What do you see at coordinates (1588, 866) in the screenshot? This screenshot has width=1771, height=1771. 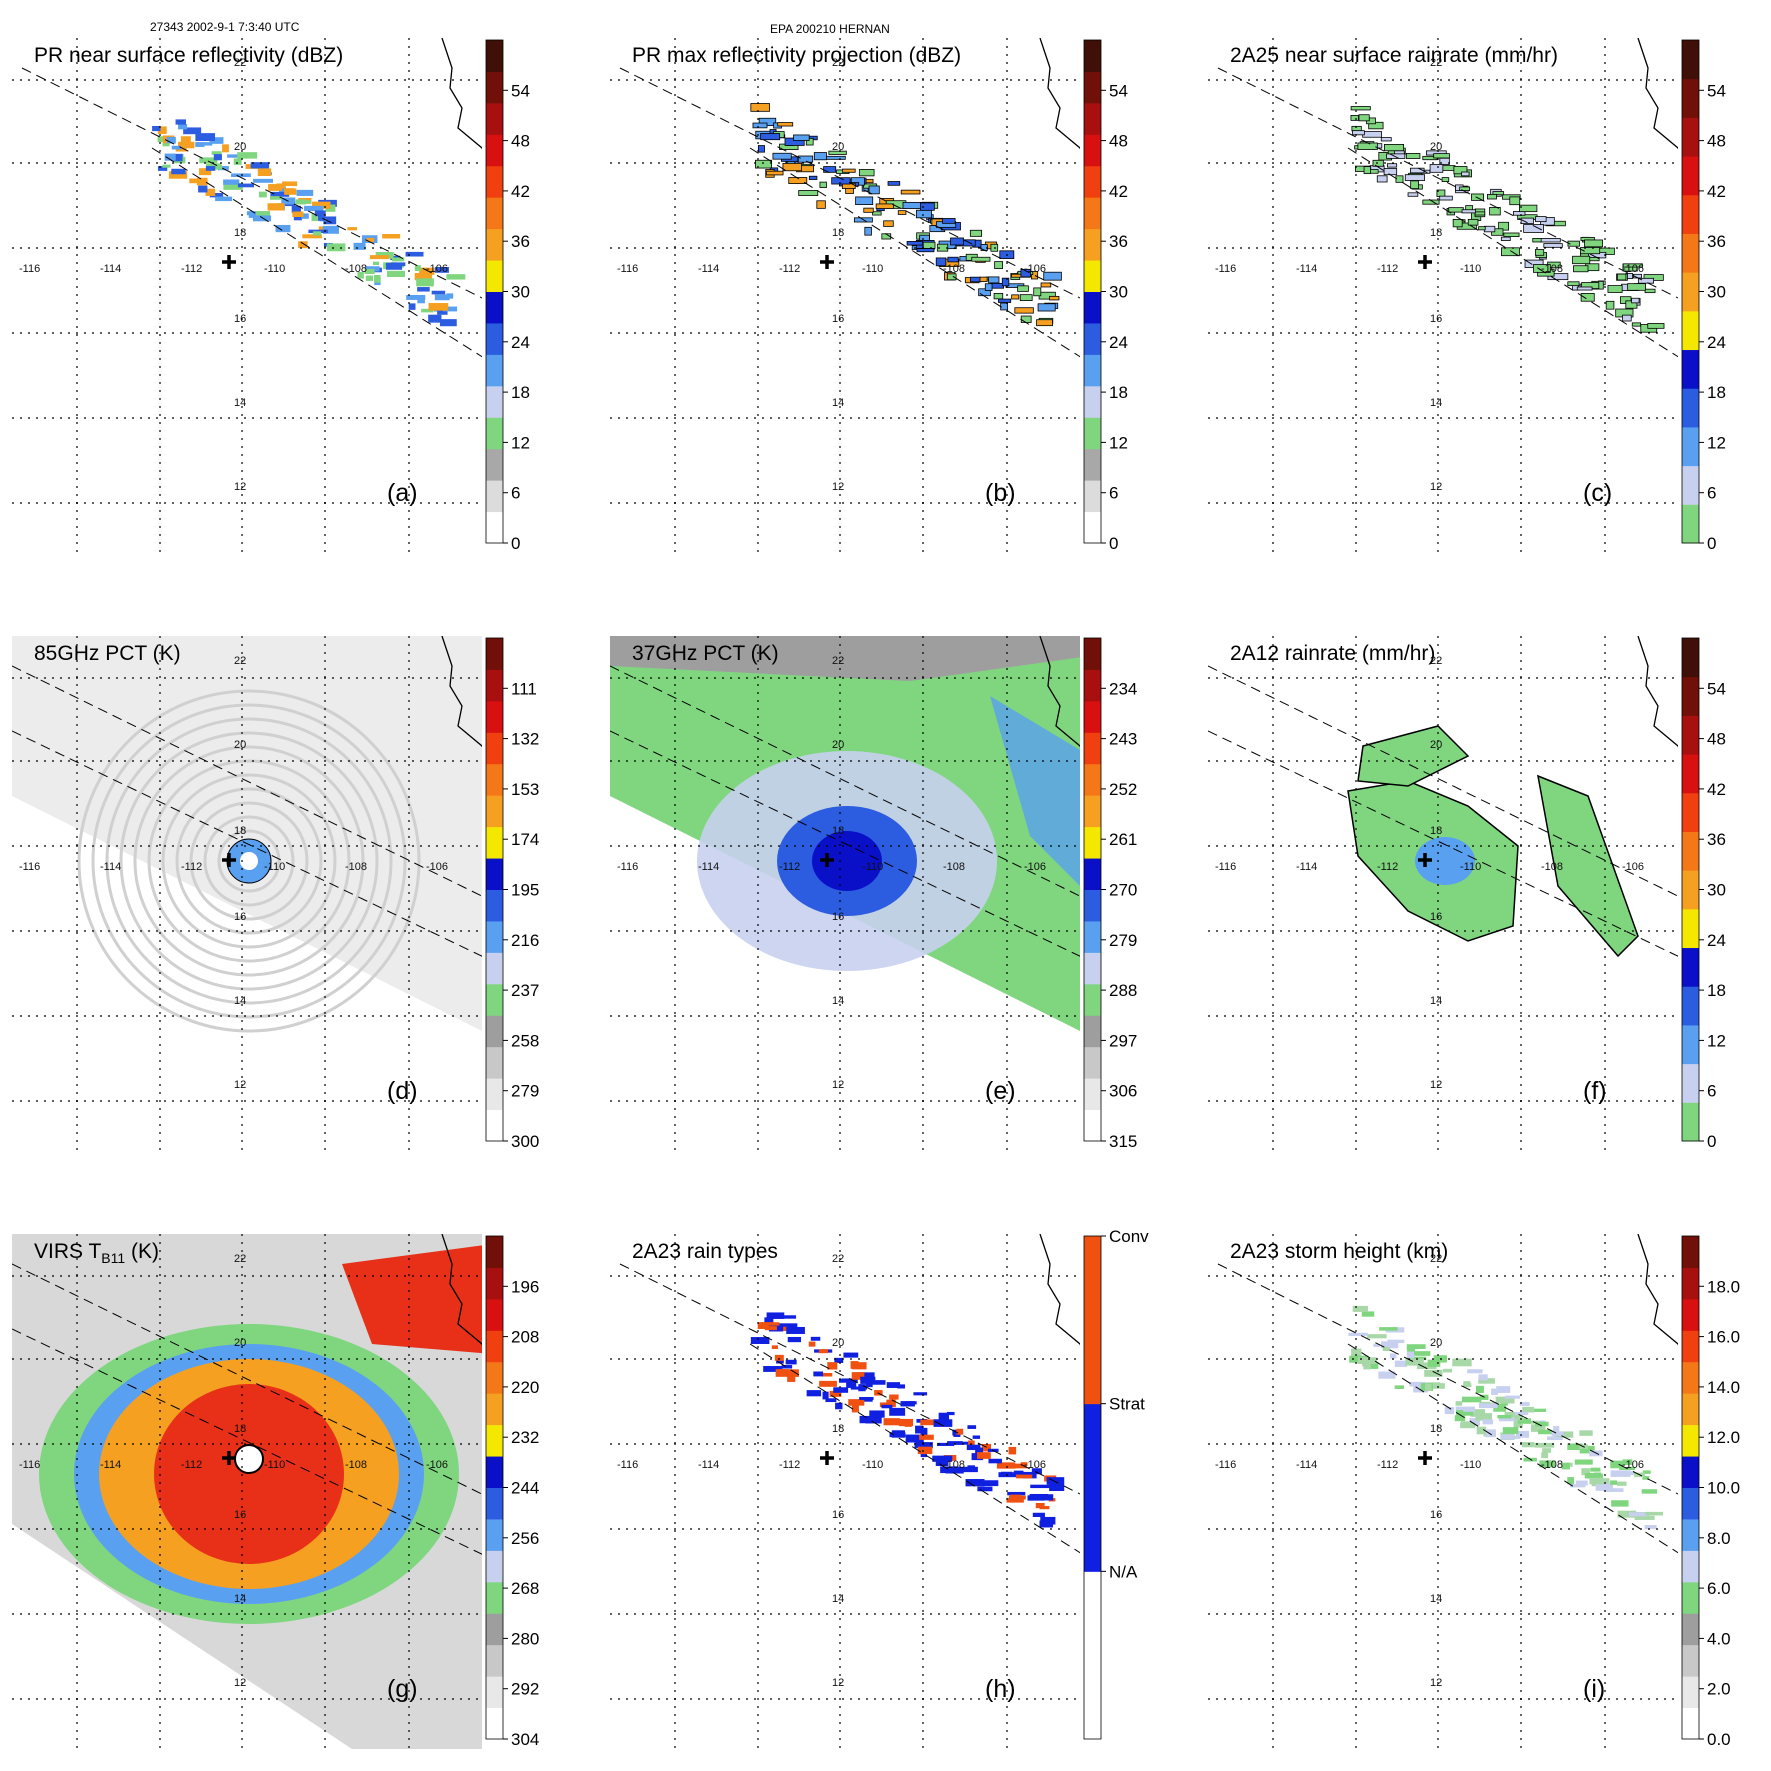 I see `rain-band` at bounding box center [1588, 866].